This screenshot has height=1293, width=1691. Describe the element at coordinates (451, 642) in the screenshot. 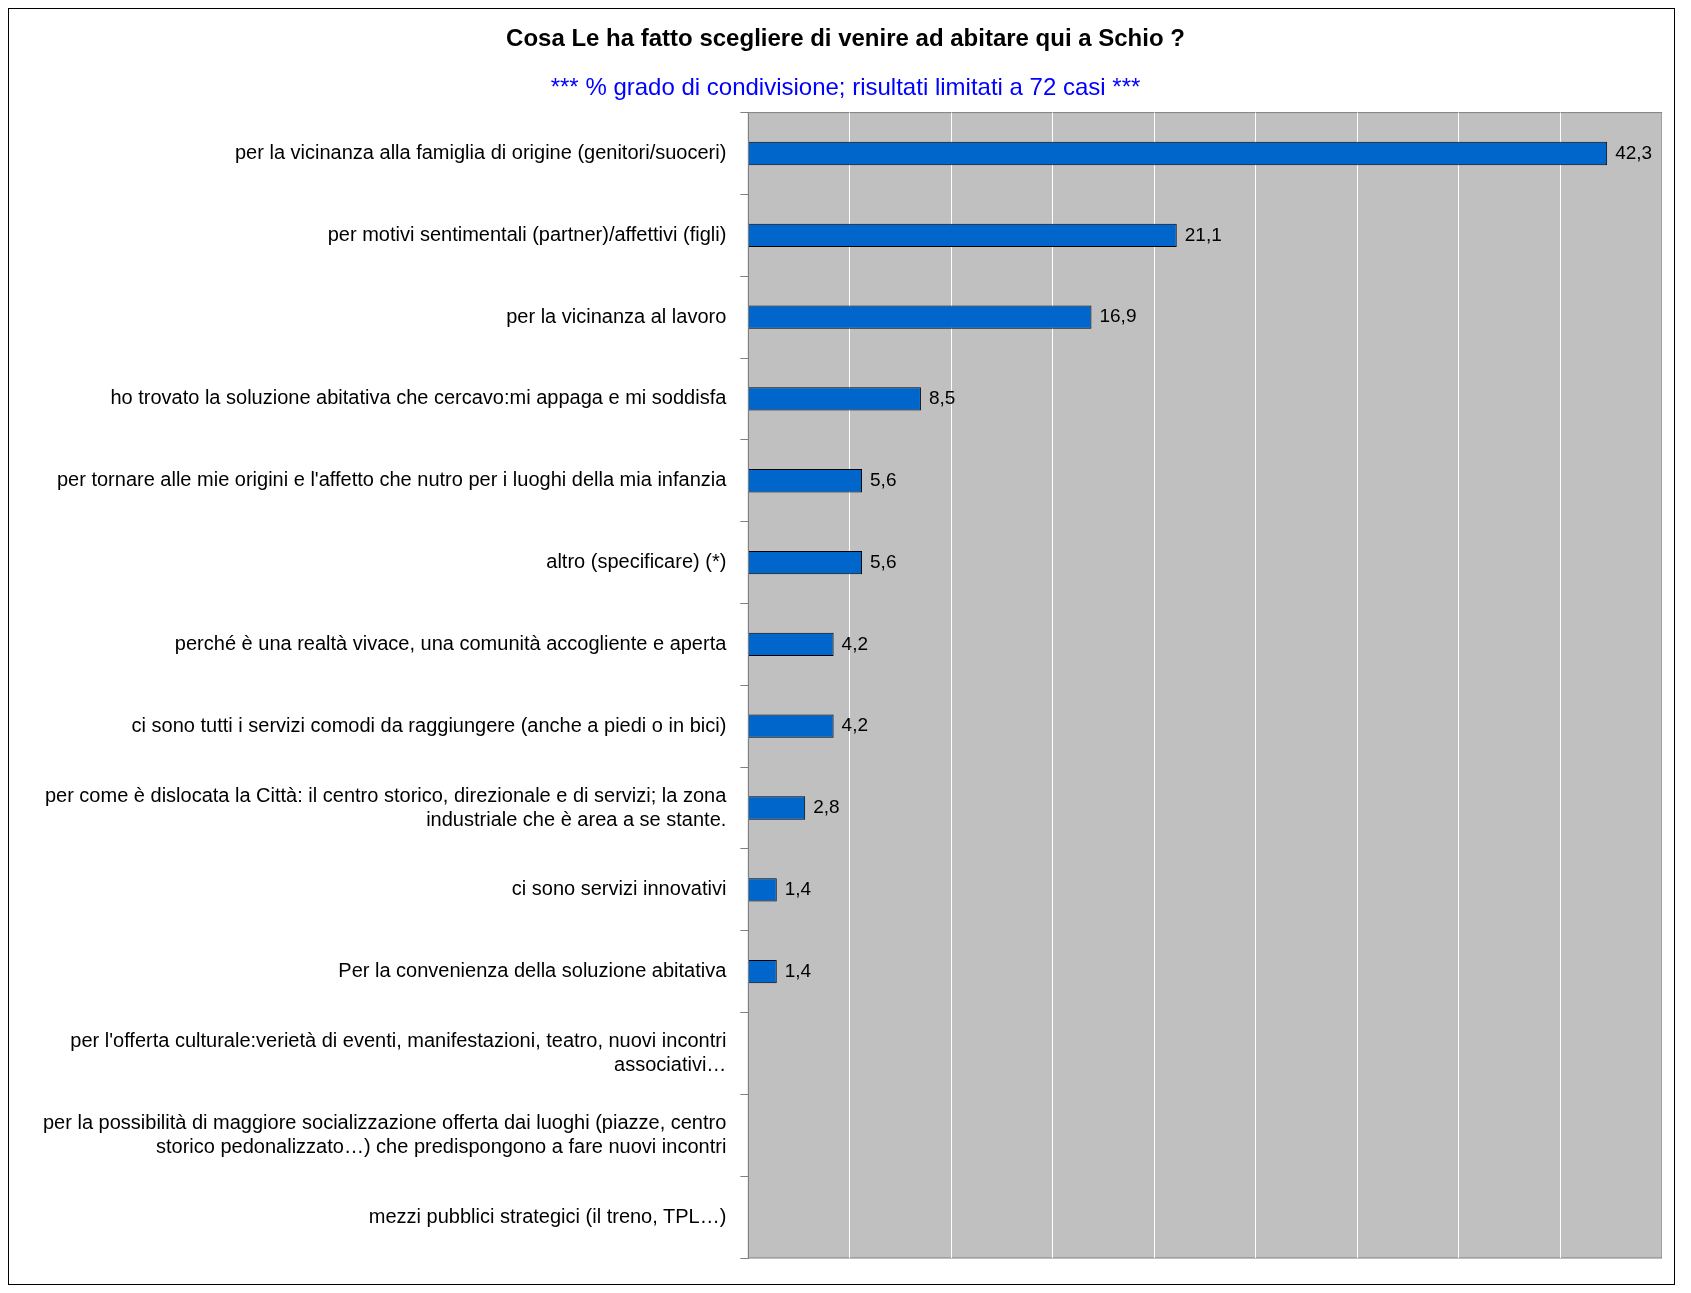

I see `y-tick-label: perché è una realtà vivace, una comunità accogliente e aperta` at that location.